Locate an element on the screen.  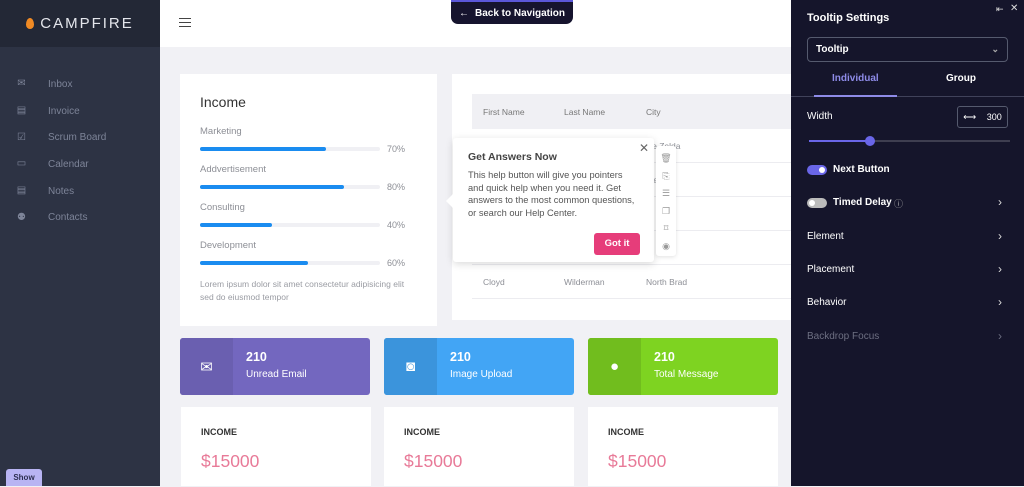
column-header-first-name: First Name is located at coordinates (504, 111).